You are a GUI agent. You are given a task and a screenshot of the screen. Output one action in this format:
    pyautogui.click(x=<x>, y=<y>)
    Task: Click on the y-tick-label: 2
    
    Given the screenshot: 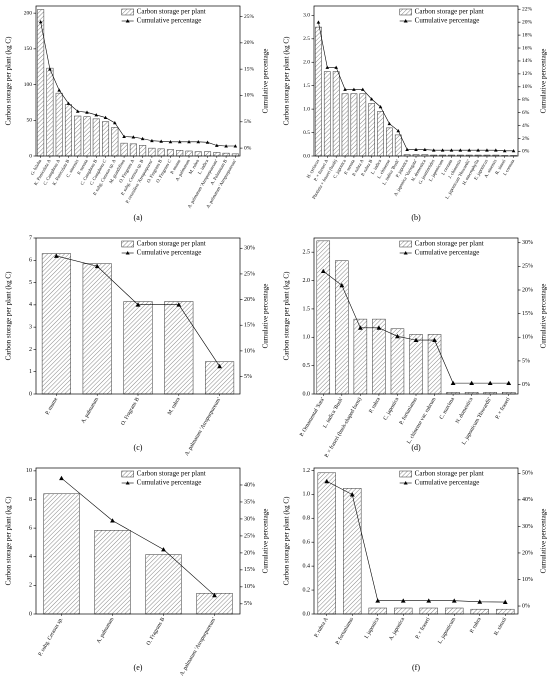 What is the action you would take?
    pyautogui.click(x=30, y=350)
    